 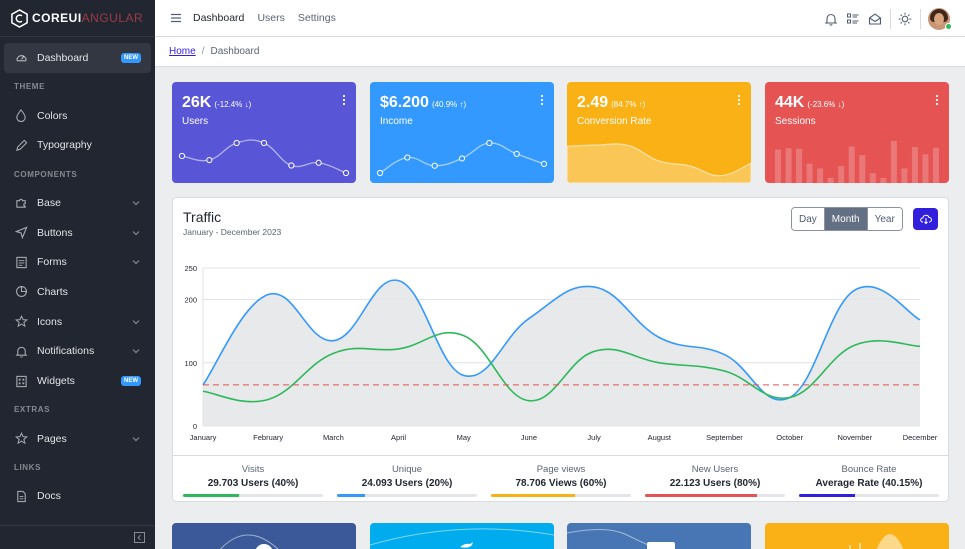 What do you see at coordinates (49, 202) in the screenshot?
I see `sidebar-item-label: Base` at bounding box center [49, 202].